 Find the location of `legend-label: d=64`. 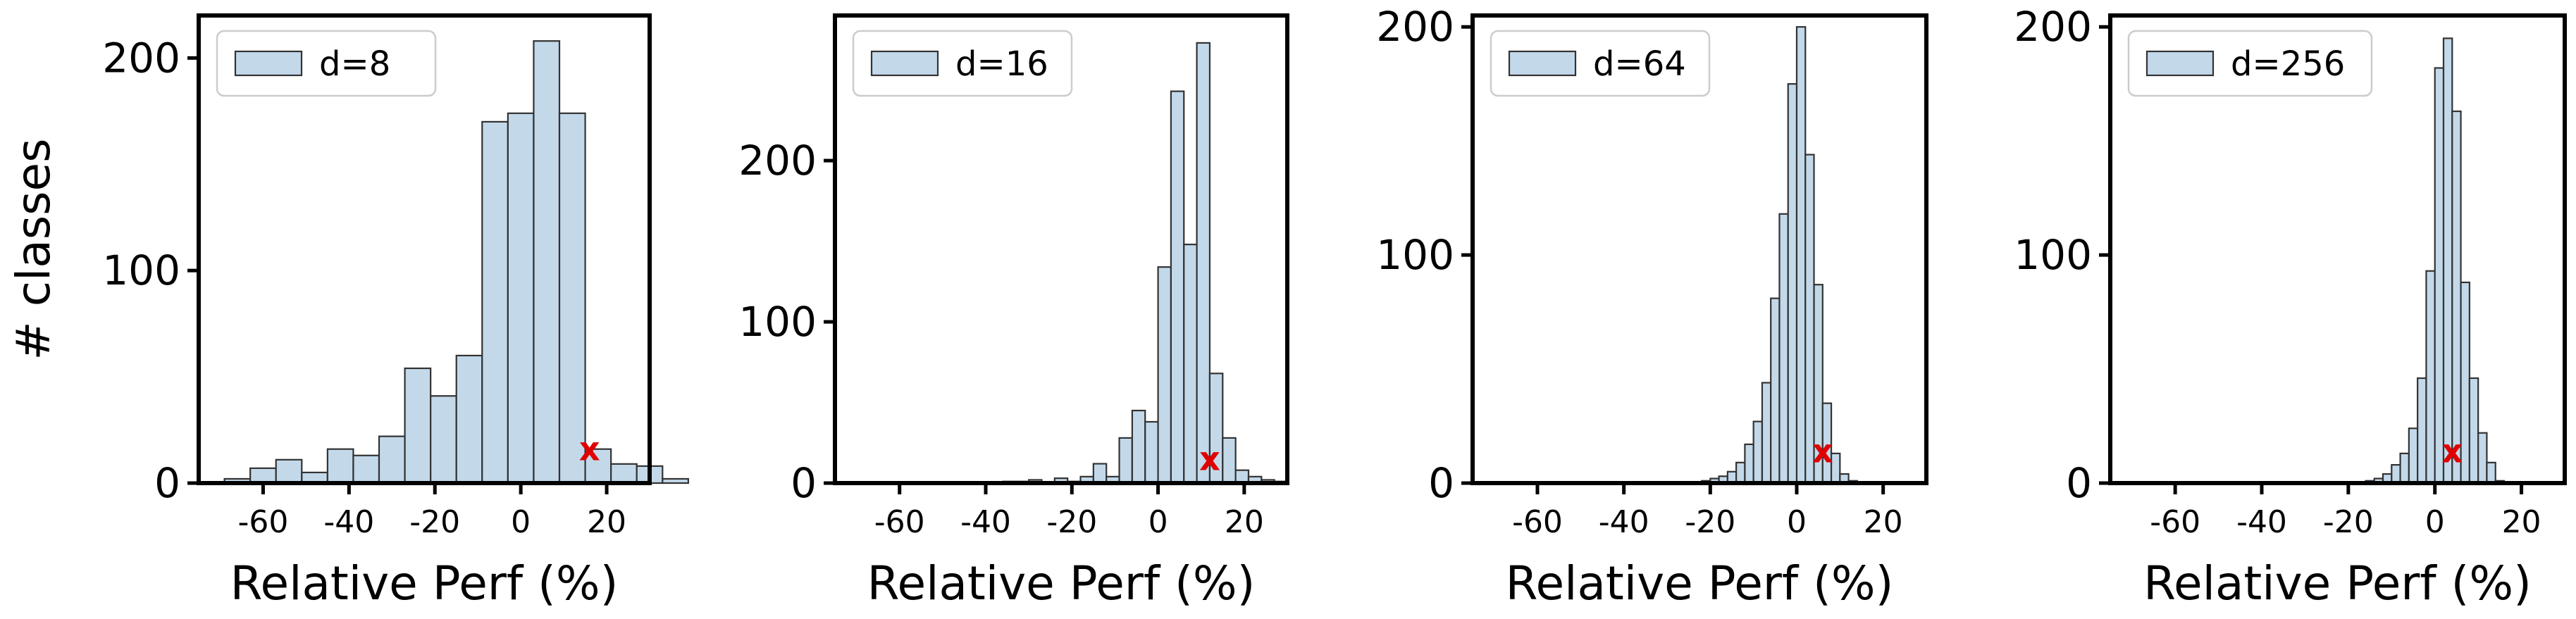

legend-label: d=64 is located at coordinates (1639, 64).